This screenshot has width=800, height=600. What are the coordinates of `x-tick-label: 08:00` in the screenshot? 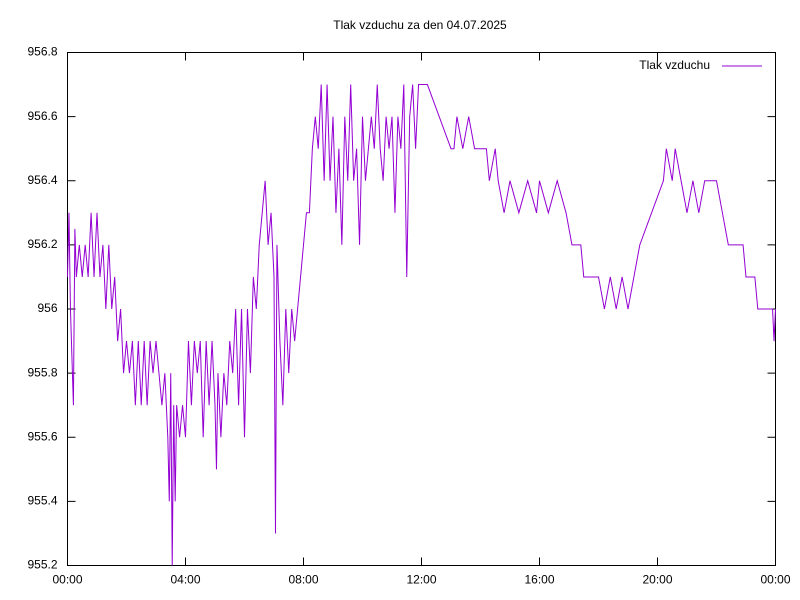 It's located at (303, 580).